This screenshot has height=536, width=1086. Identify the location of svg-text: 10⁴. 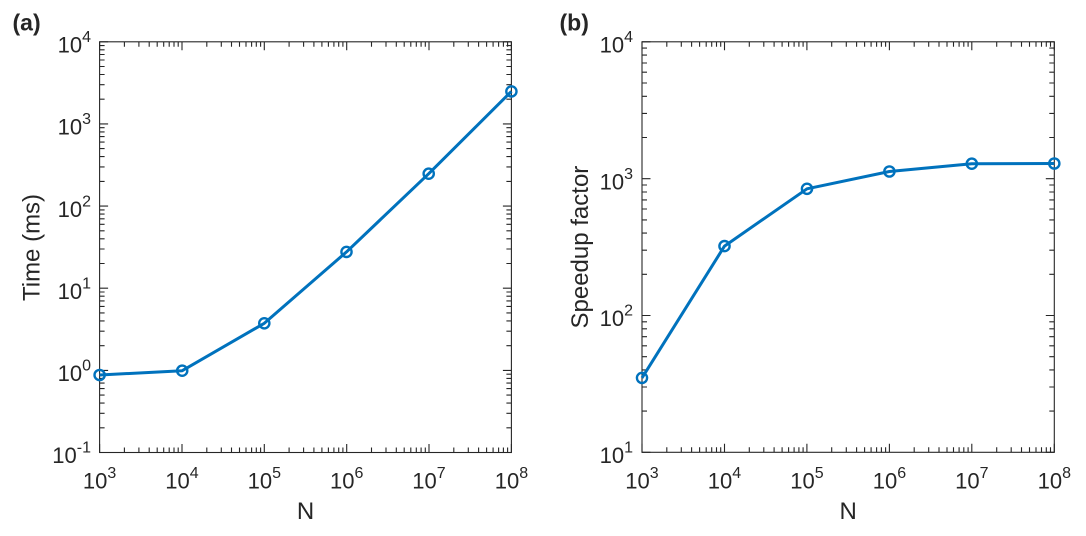
(74, 43).